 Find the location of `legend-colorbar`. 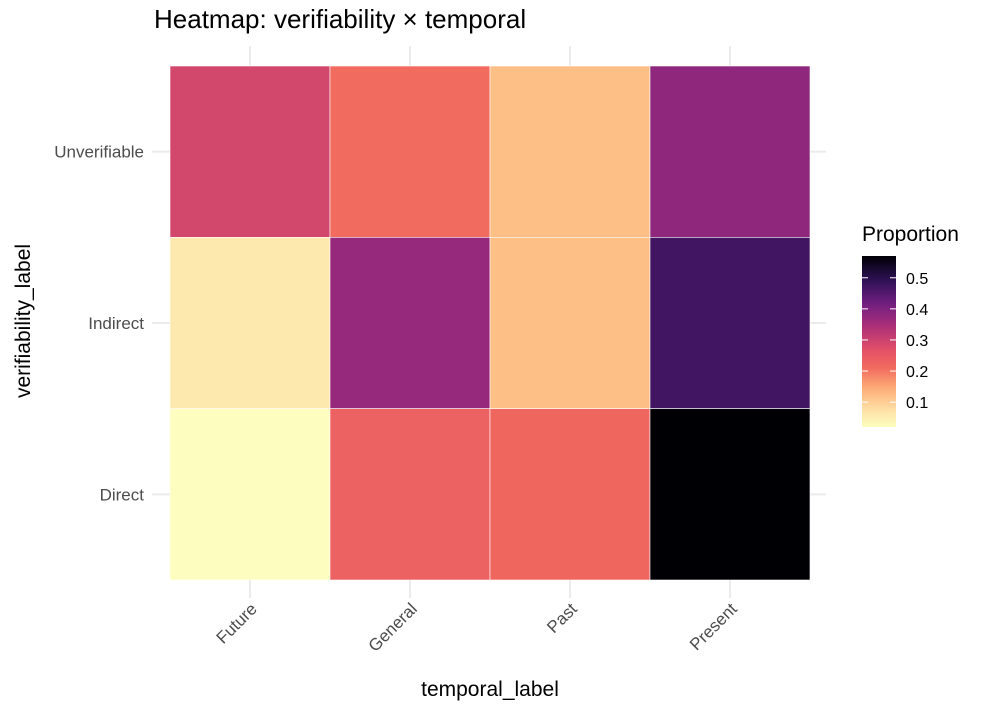

legend-colorbar is located at coordinates (879, 341).